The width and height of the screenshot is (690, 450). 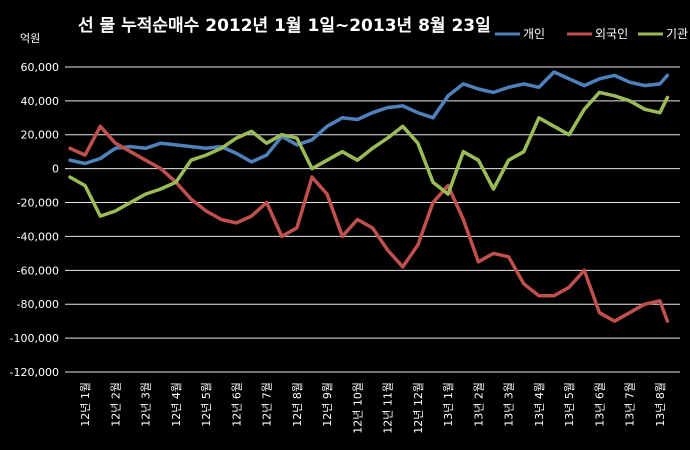 I want to click on x-tick-label: 12년 11월, so click(x=388, y=408).